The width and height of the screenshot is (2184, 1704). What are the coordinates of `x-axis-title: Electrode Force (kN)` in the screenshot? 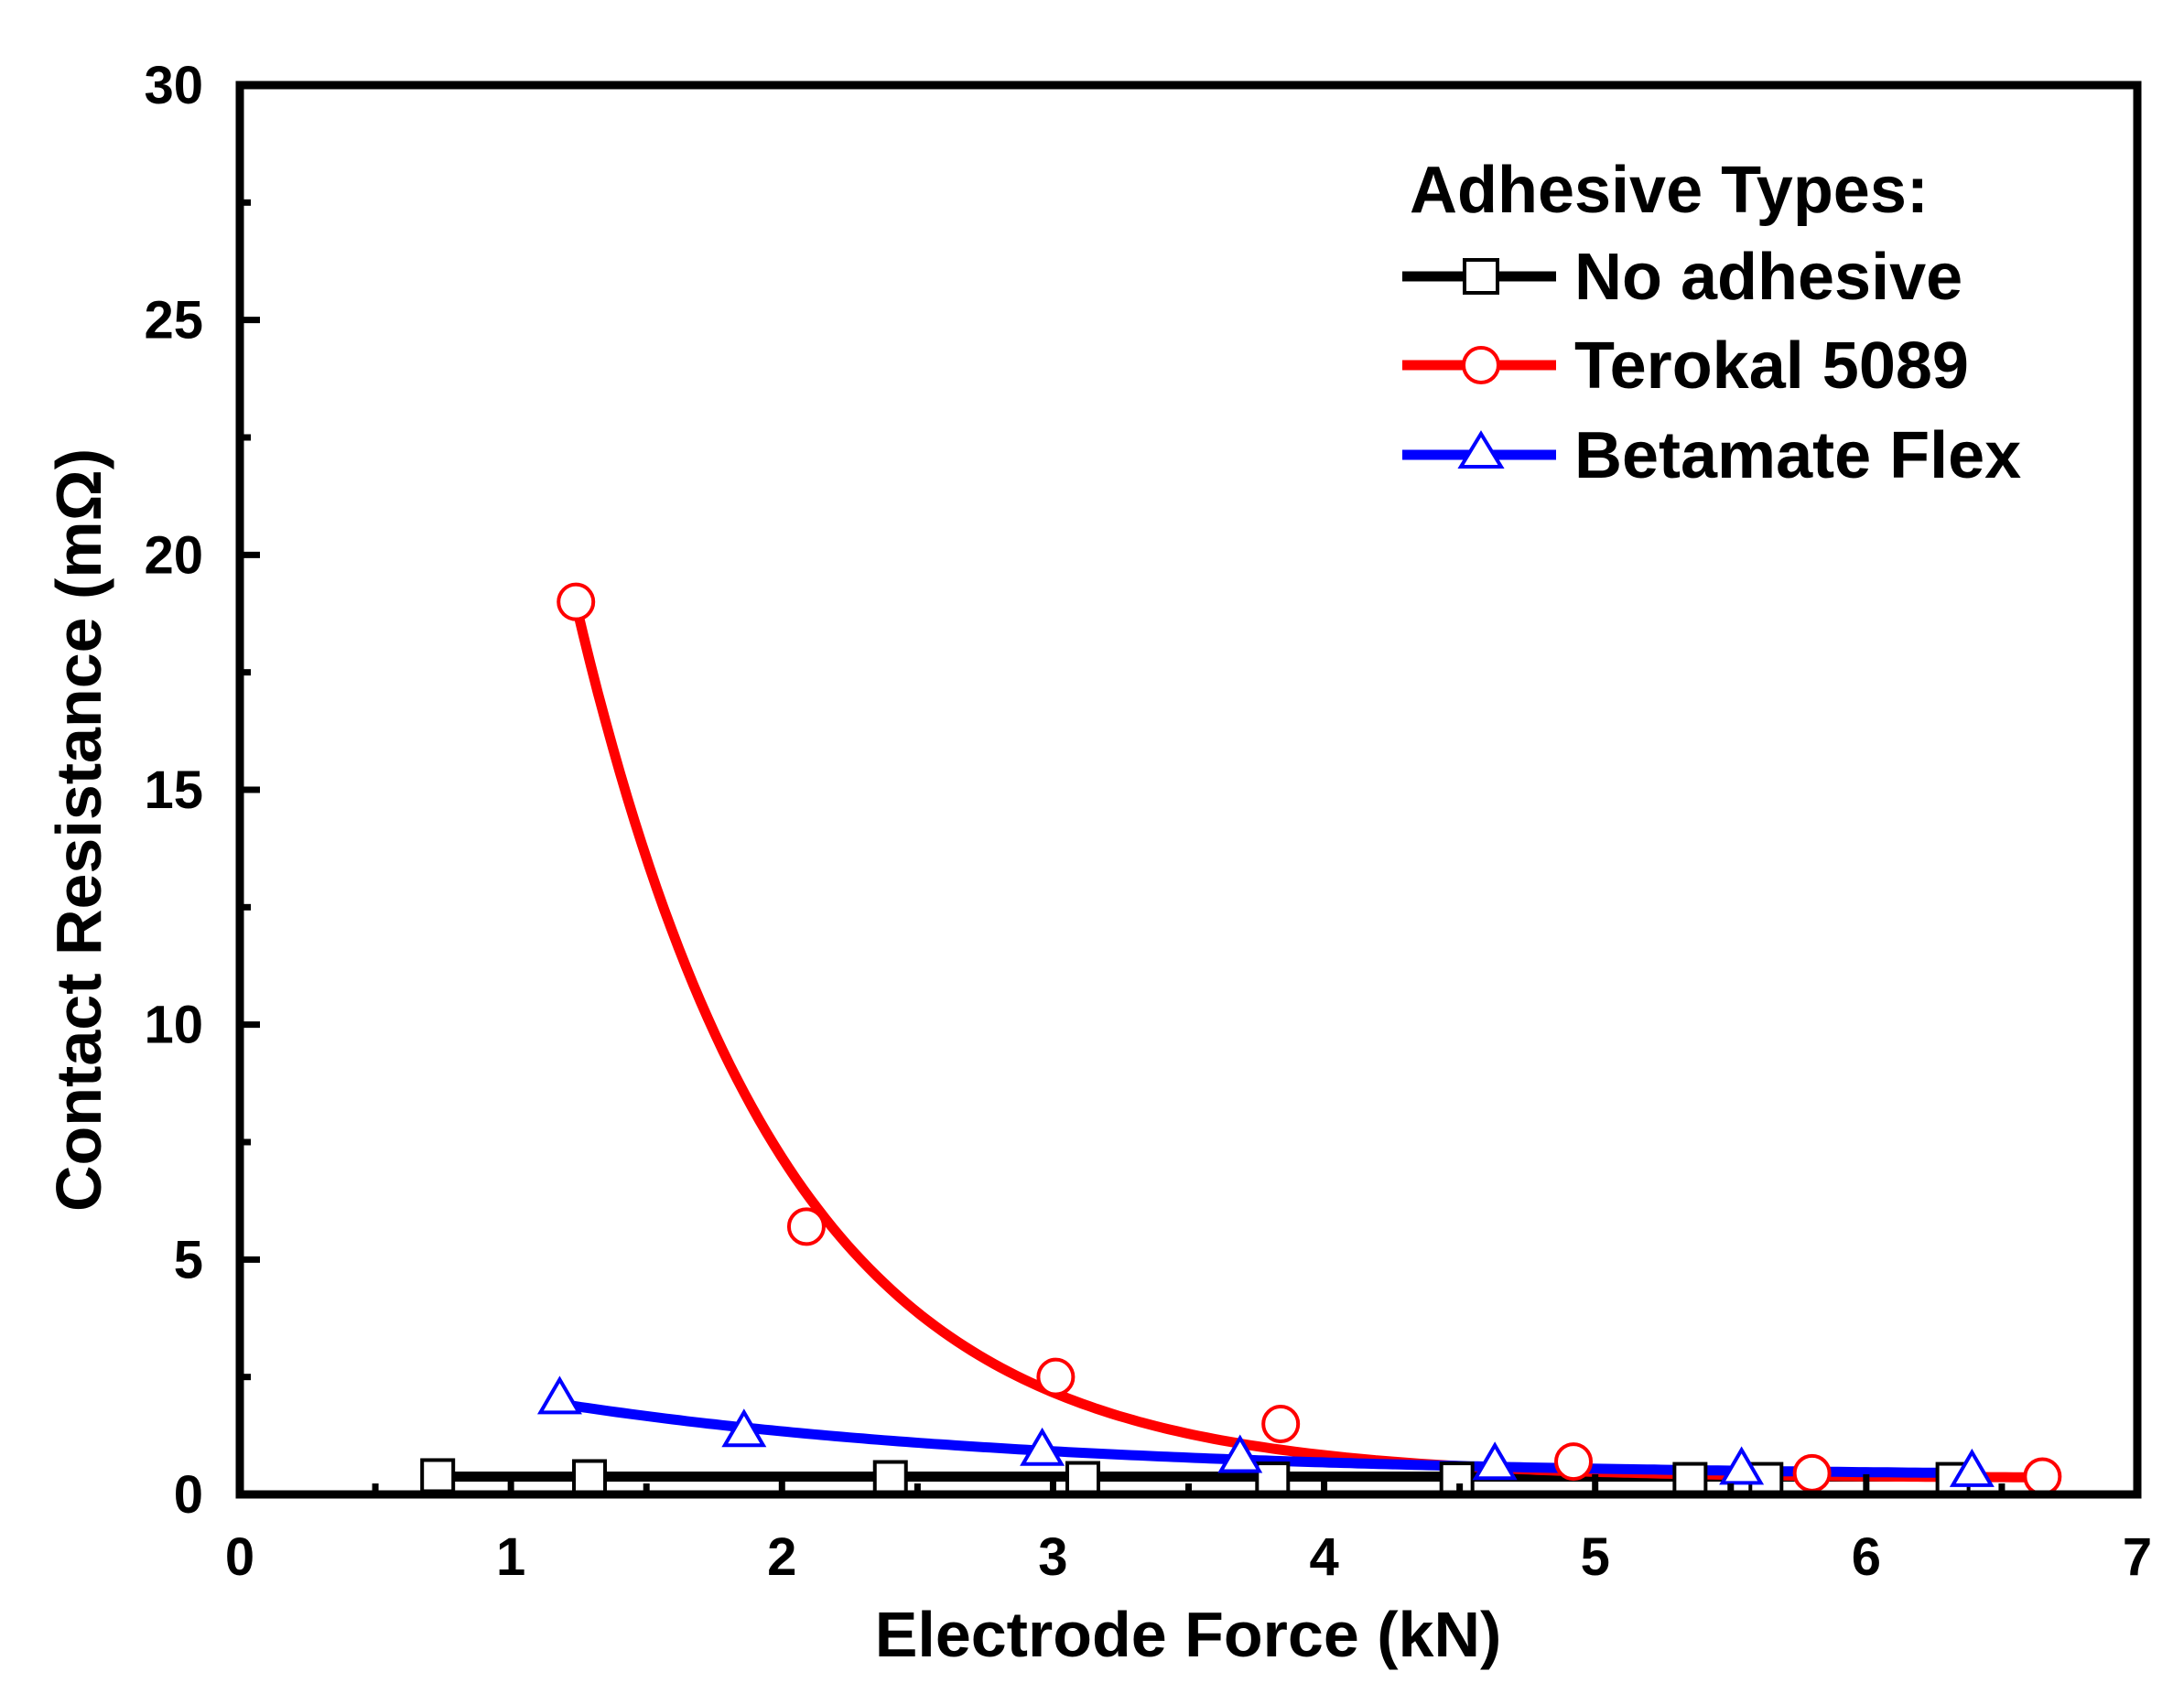 It's located at (1188, 1635).